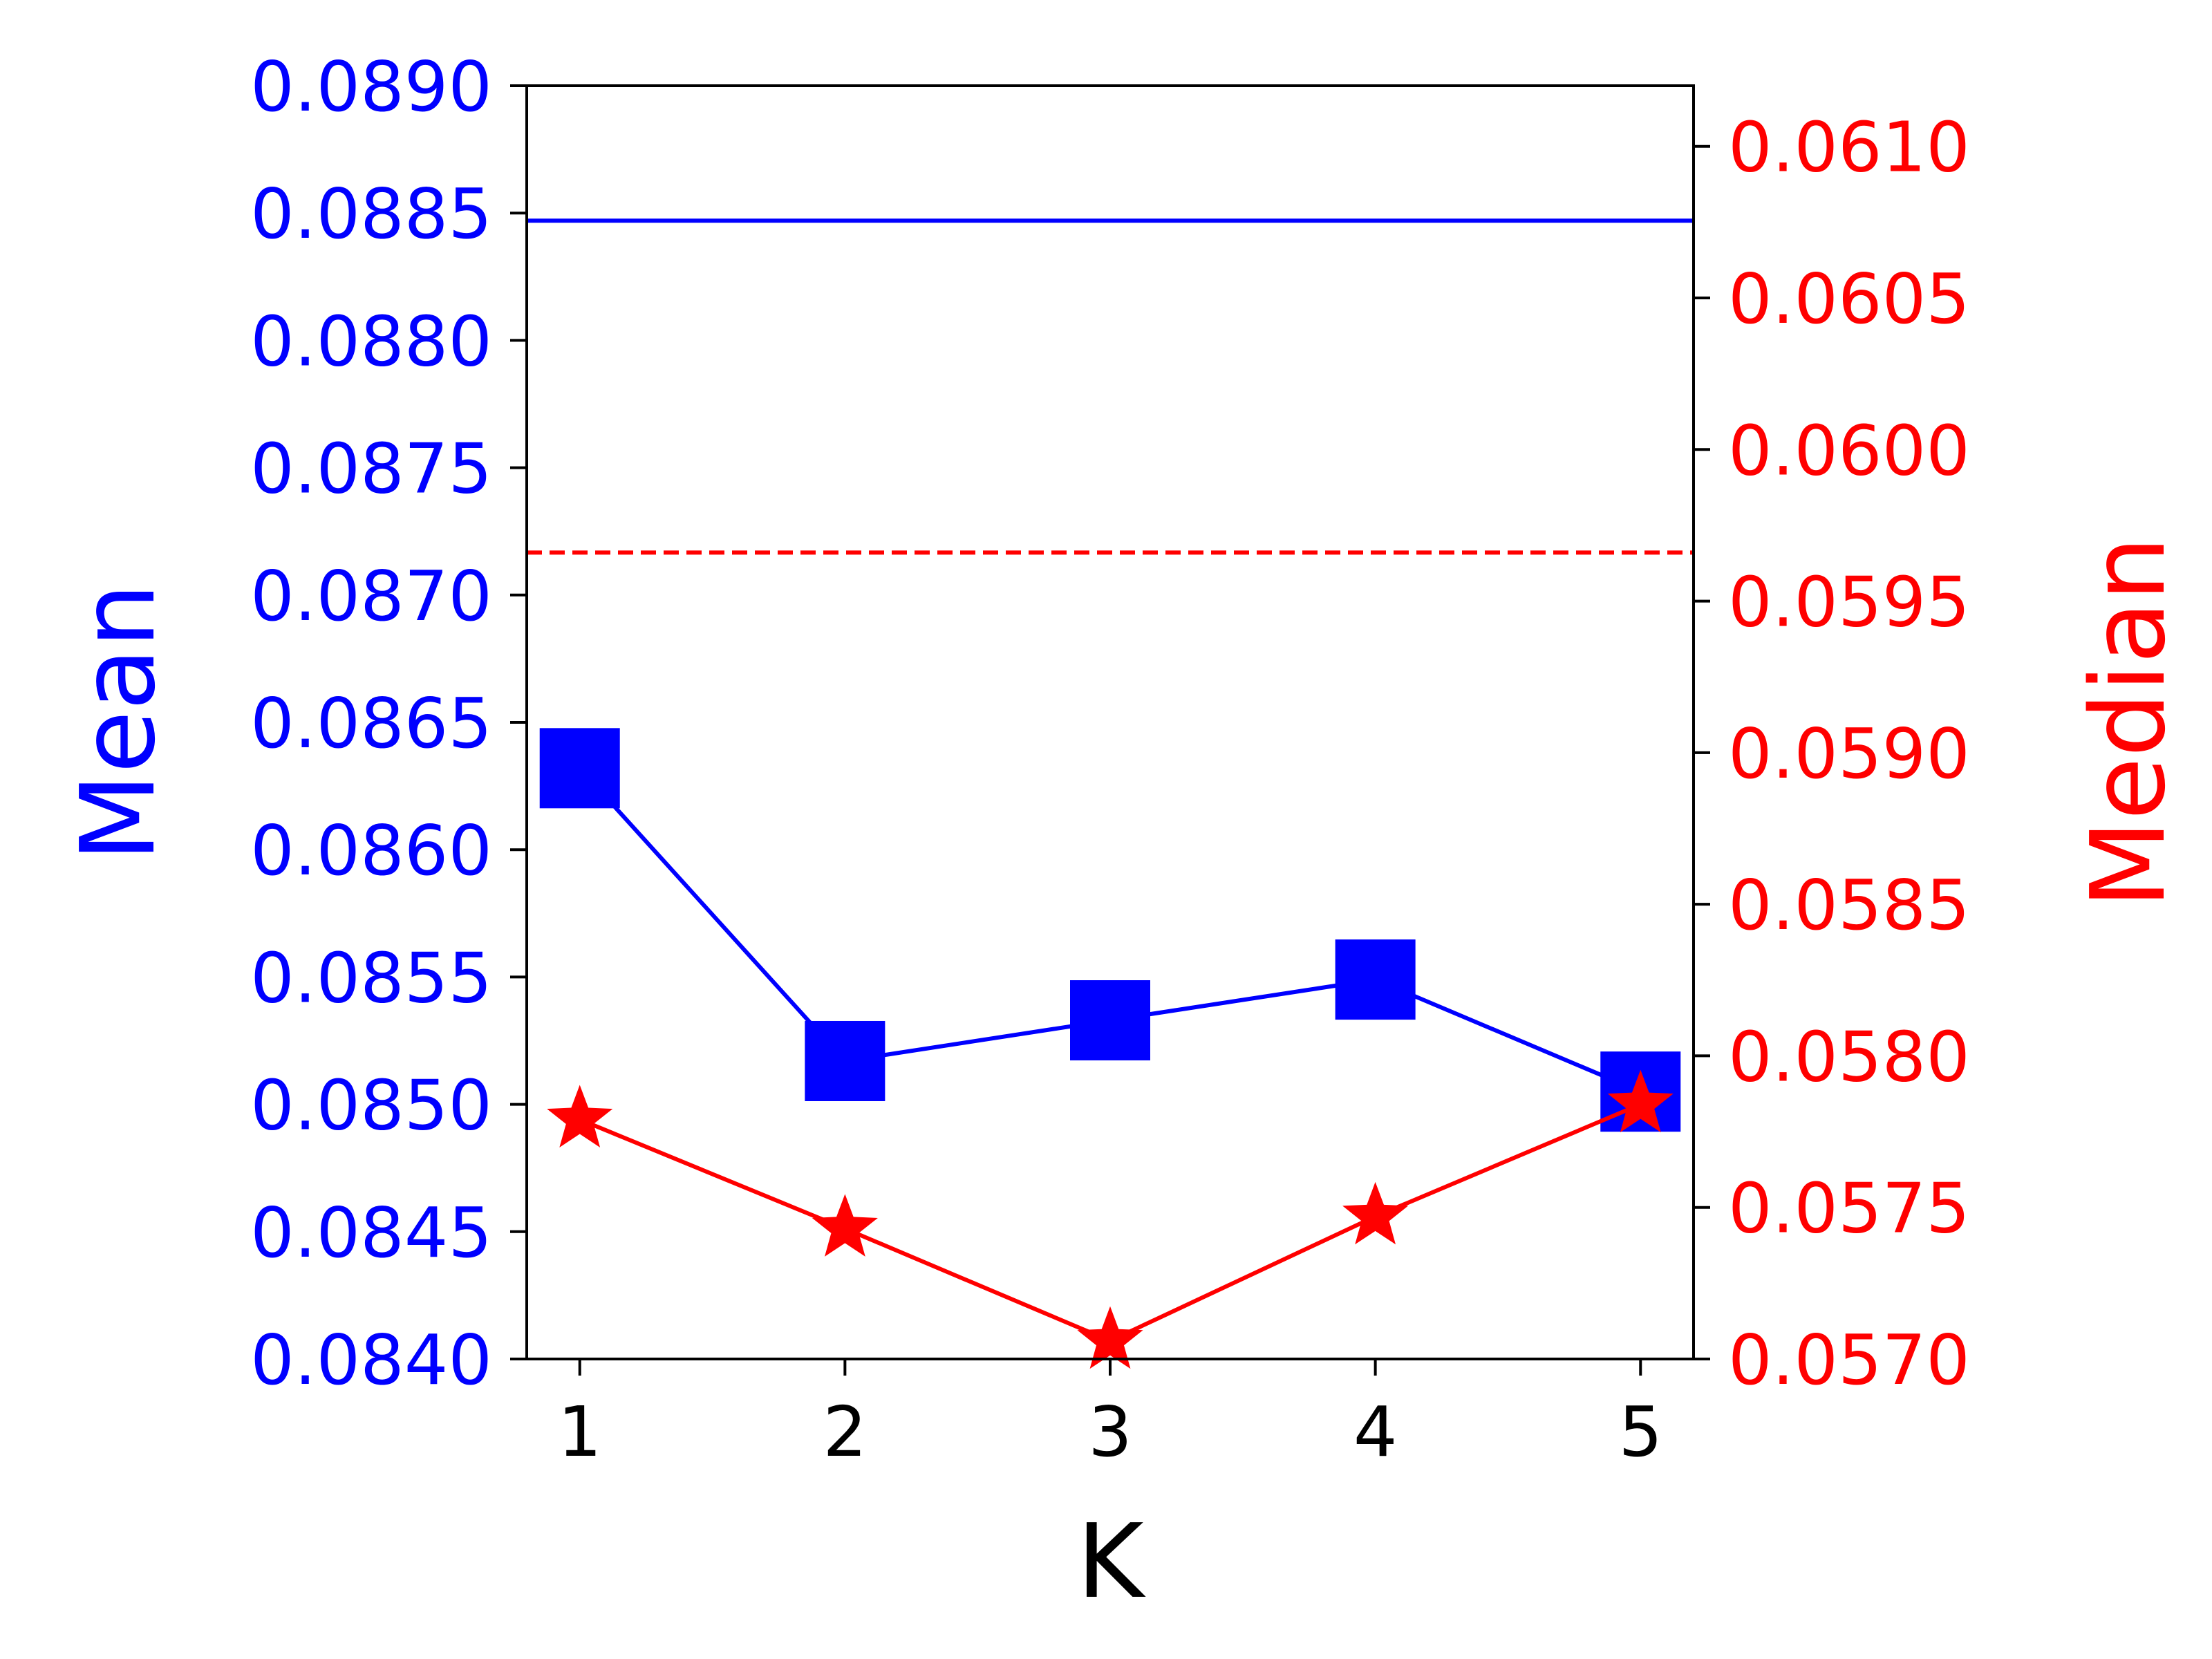 The image size is (2212, 1659). What do you see at coordinates (371, 596) in the screenshot?
I see `left-tick-label: 0.0870` at bounding box center [371, 596].